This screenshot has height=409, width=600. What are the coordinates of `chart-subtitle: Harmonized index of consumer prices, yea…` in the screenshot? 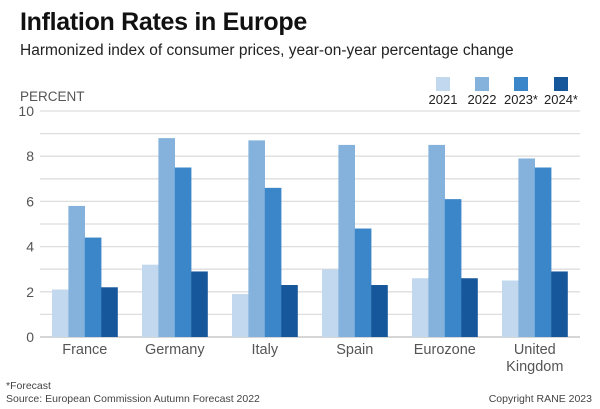 It's located at (267, 50).